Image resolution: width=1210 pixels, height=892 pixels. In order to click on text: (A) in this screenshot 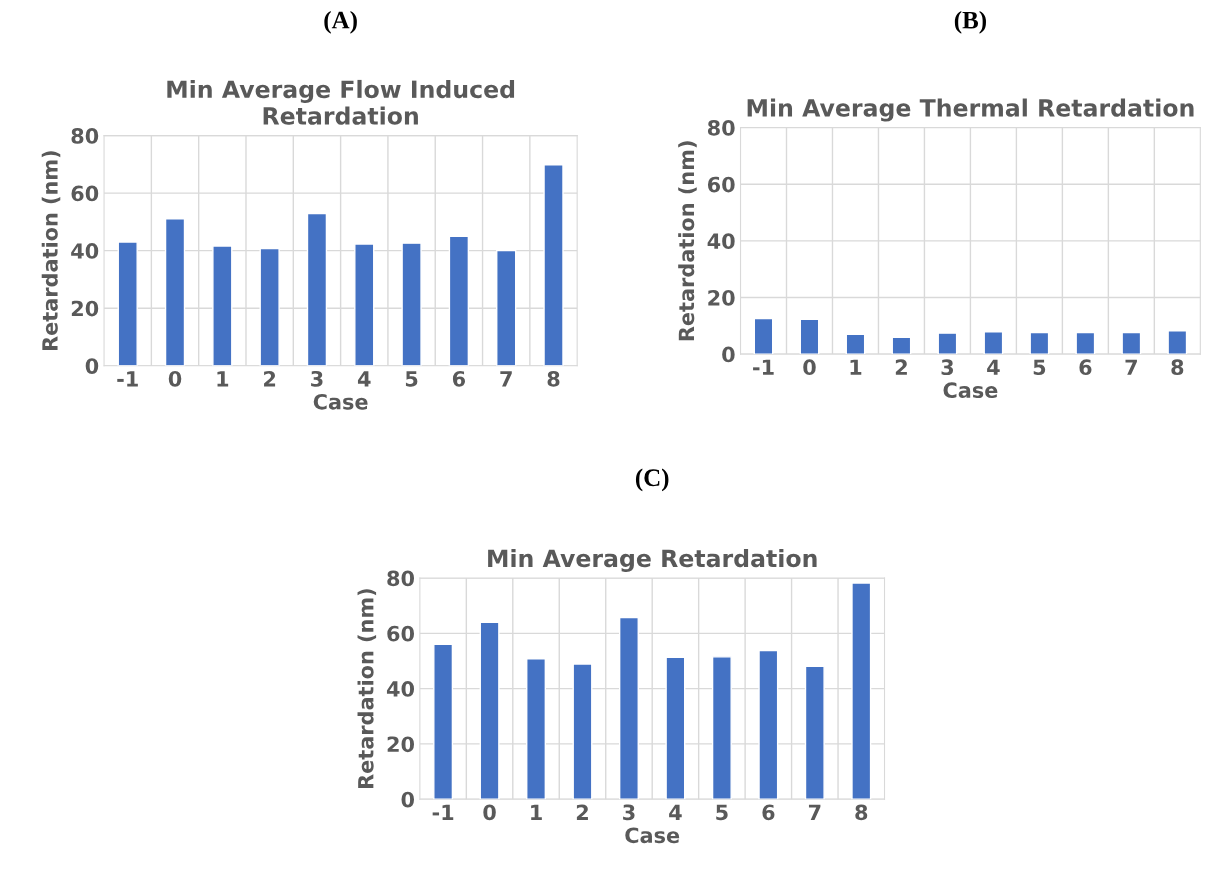, I will do `click(340, 22)`.